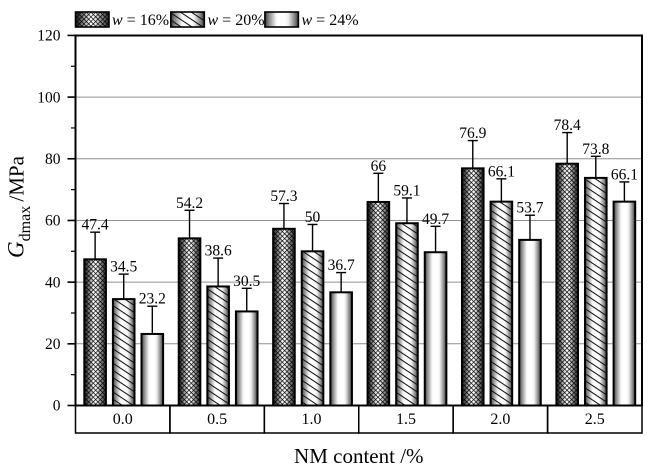 This screenshot has height=476, width=659. I want to click on svg-text: 54.2, so click(189, 203).